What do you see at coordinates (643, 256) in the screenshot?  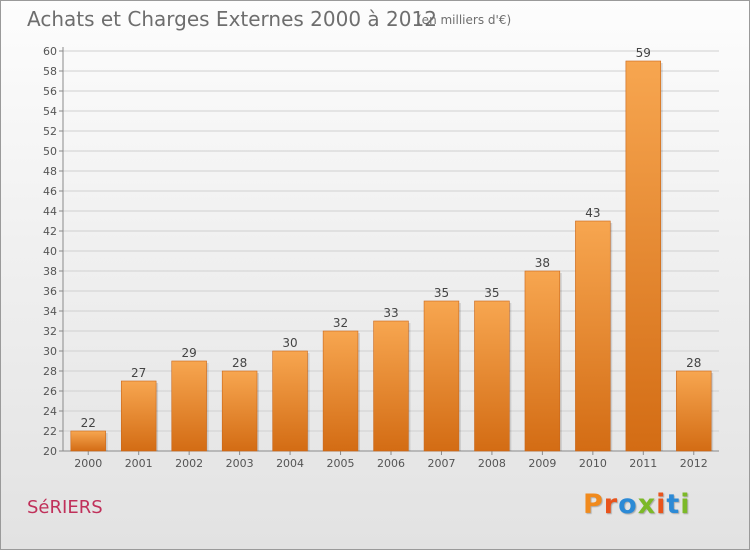 I see `bar-2011` at bounding box center [643, 256].